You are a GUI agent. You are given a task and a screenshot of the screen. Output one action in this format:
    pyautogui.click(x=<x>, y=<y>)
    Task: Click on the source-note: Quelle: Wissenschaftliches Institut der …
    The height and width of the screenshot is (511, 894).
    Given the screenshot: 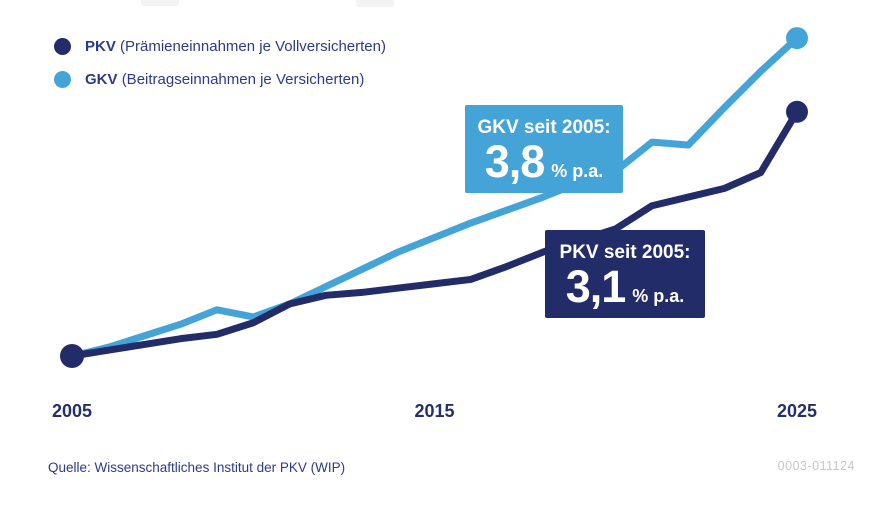 What is the action you would take?
    pyautogui.click(x=197, y=467)
    